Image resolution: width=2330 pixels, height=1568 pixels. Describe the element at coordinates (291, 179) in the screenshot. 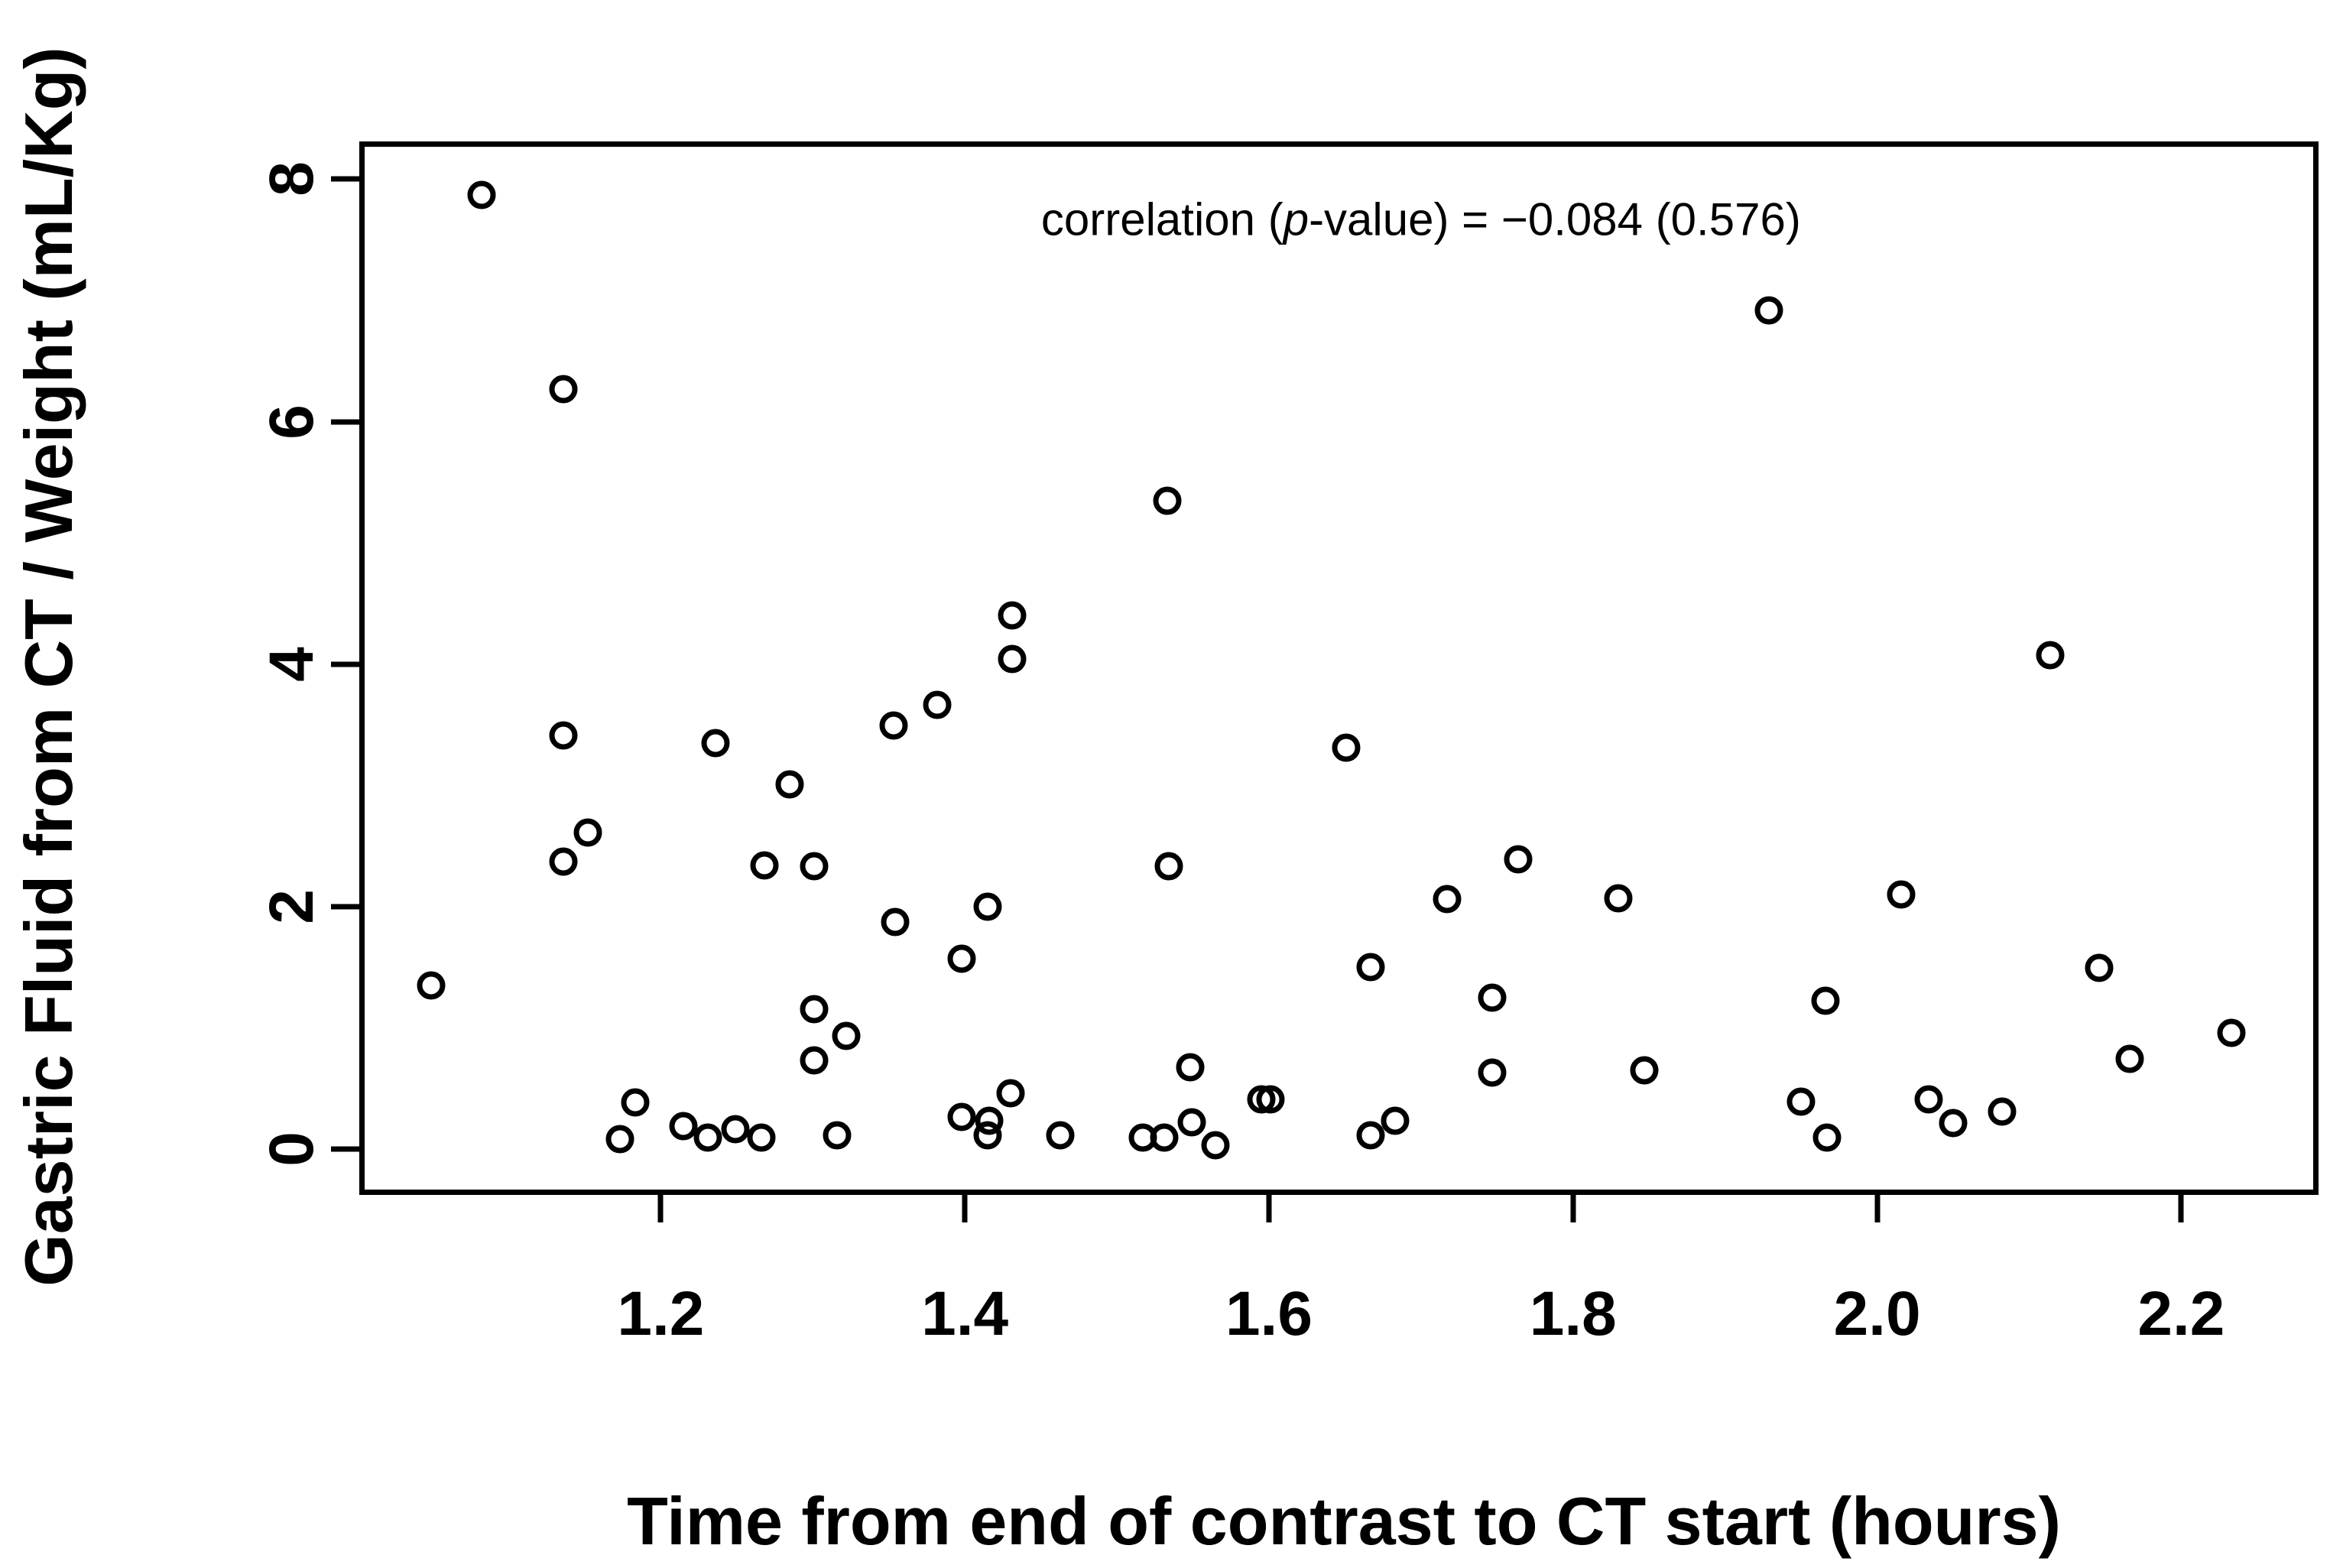

I see `y-tick-label: 8` at that location.